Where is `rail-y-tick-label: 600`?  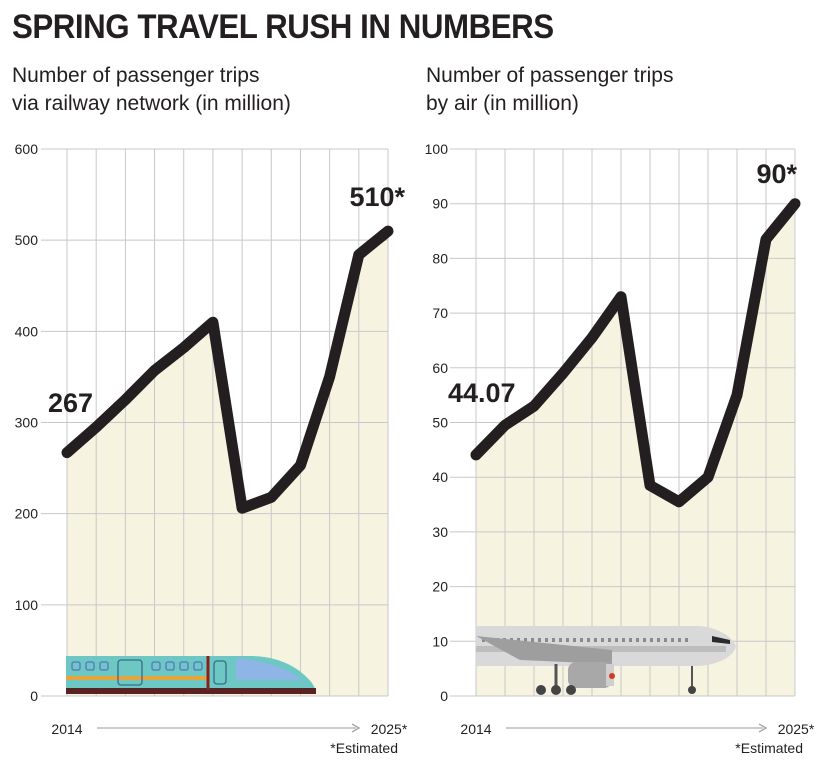
rail-y-tick-label: 600 is located at coordinates (27, 149).